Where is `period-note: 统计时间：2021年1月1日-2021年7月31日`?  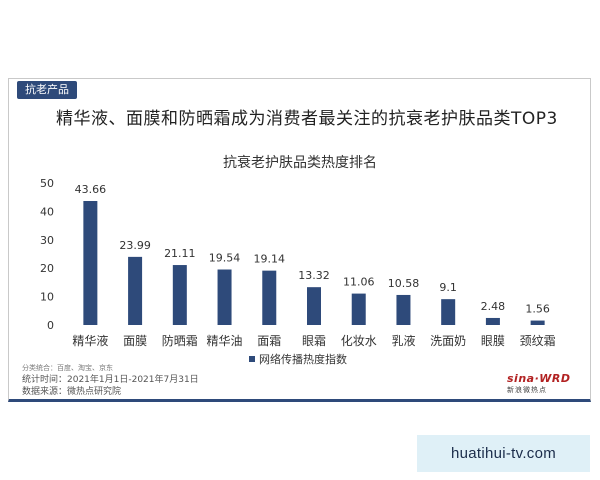
period-note: 统计时间：2021年1月1日-2021年7月31日 is located at coordinates (110, 380).